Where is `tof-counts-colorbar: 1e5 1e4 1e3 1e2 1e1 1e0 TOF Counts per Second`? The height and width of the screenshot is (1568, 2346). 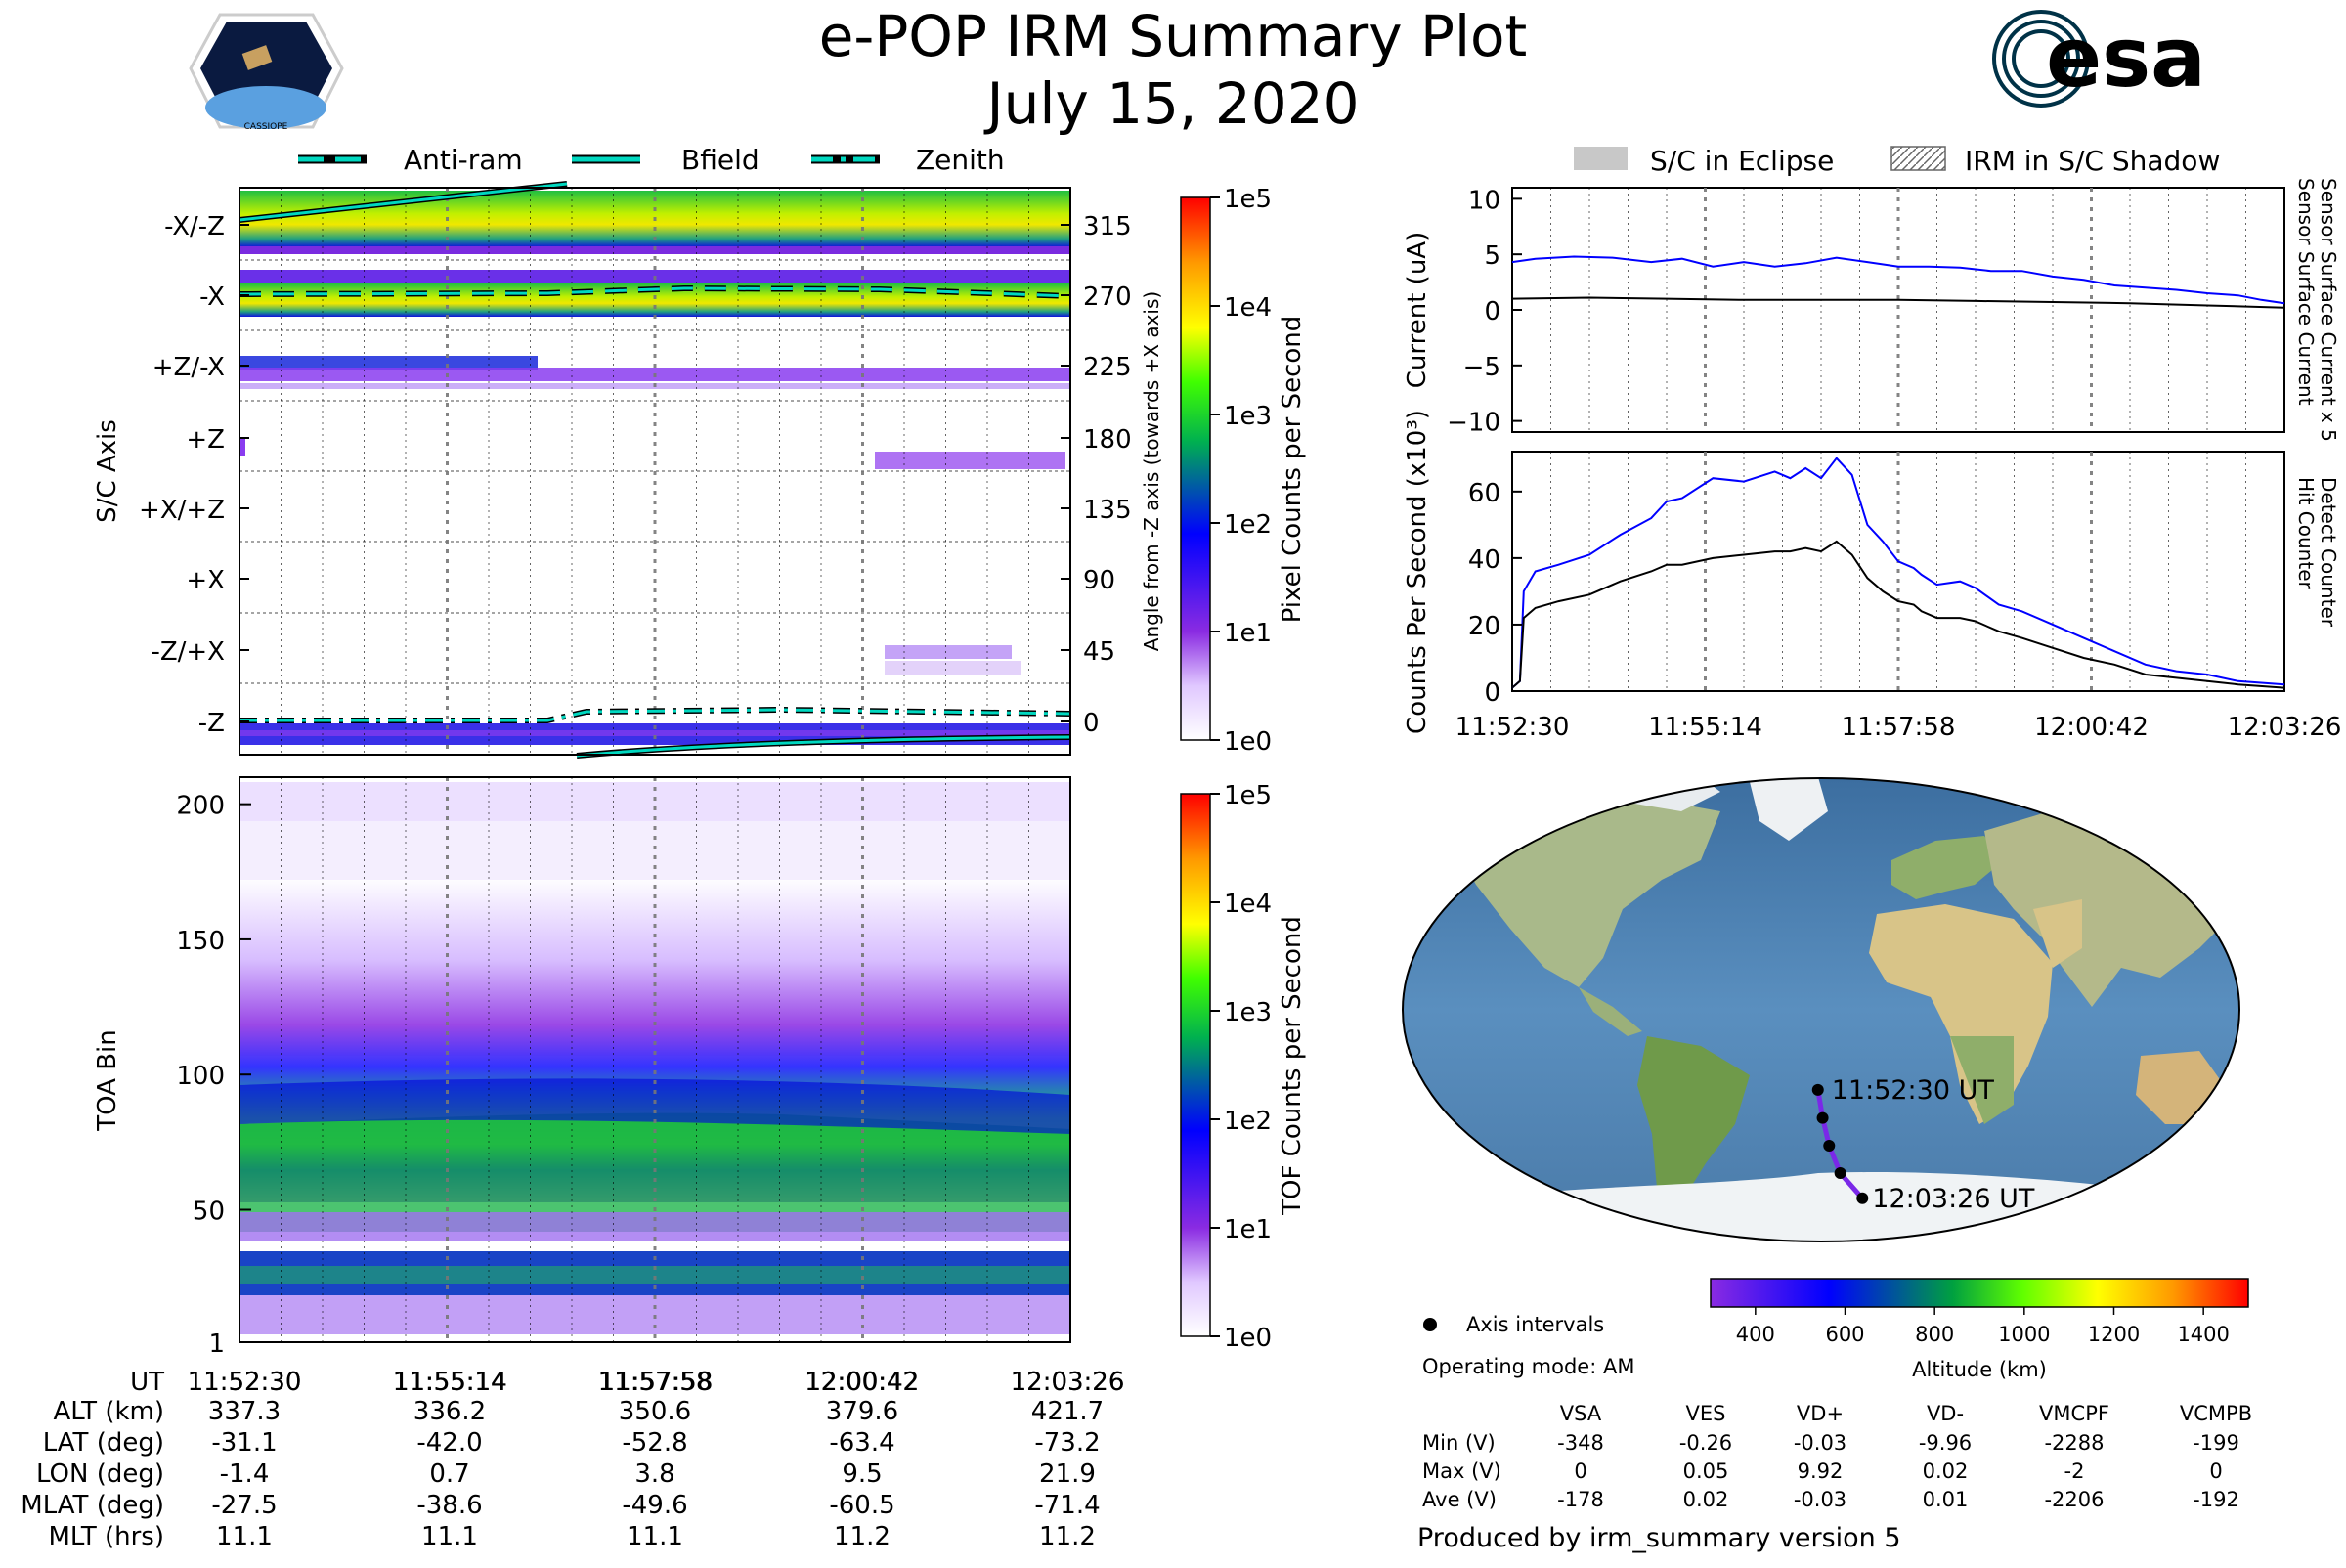 tof-counts-colorbar: 1e5 1e4 1e3 1e2 1e1 1e0 TOF Counts per Second is located at coordinates (1243, 1067).